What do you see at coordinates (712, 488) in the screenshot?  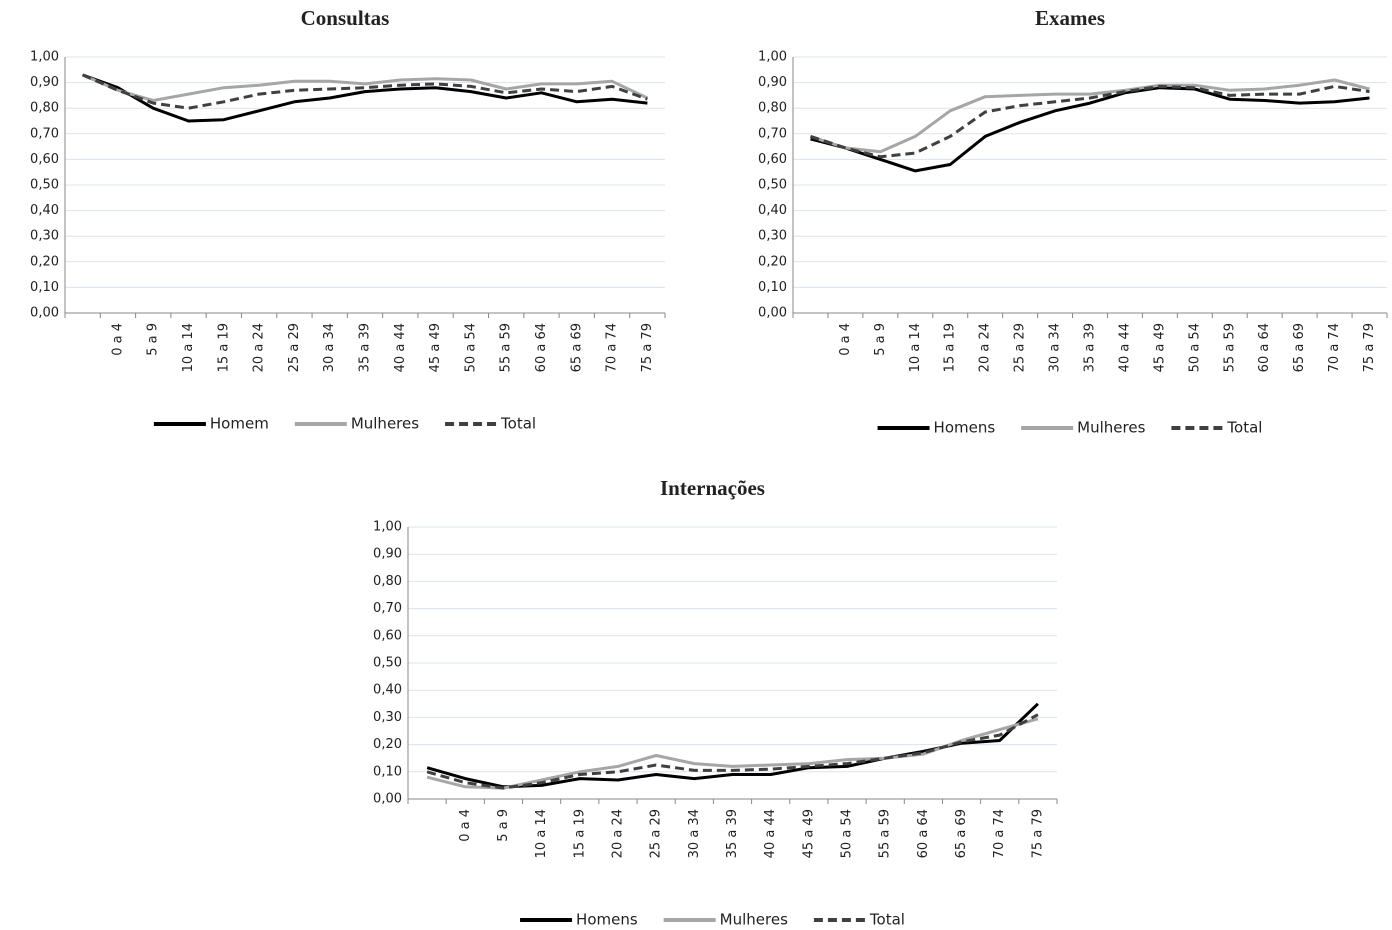 I see `chart-title: Internações` at bounding box center [712, 488].